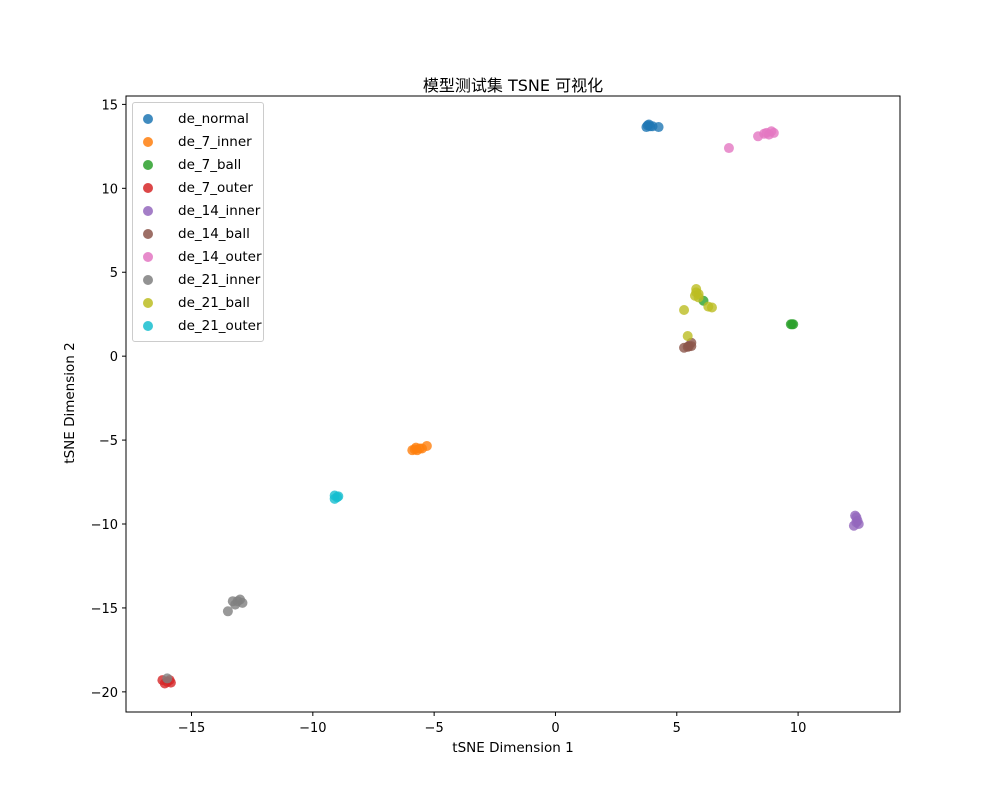 This screenshot has width=1000, height=800. Describe the element at coordinates (219, 210) in the screenshot. I see `legend-label: de_14_inner` at that location.